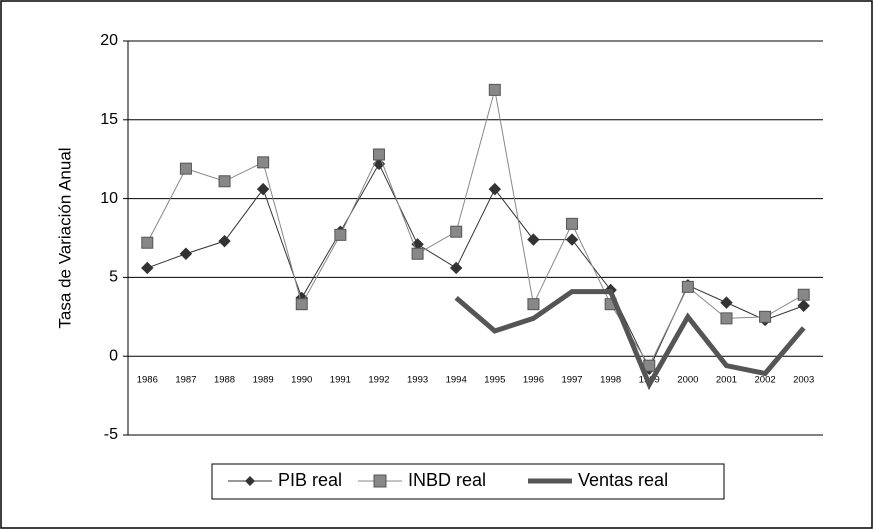 The width and height of the screenshot is (873, 529). Describe the element at coordinates (109, 119) in the screenshot. I see `y-tick-label: 15` at that location.